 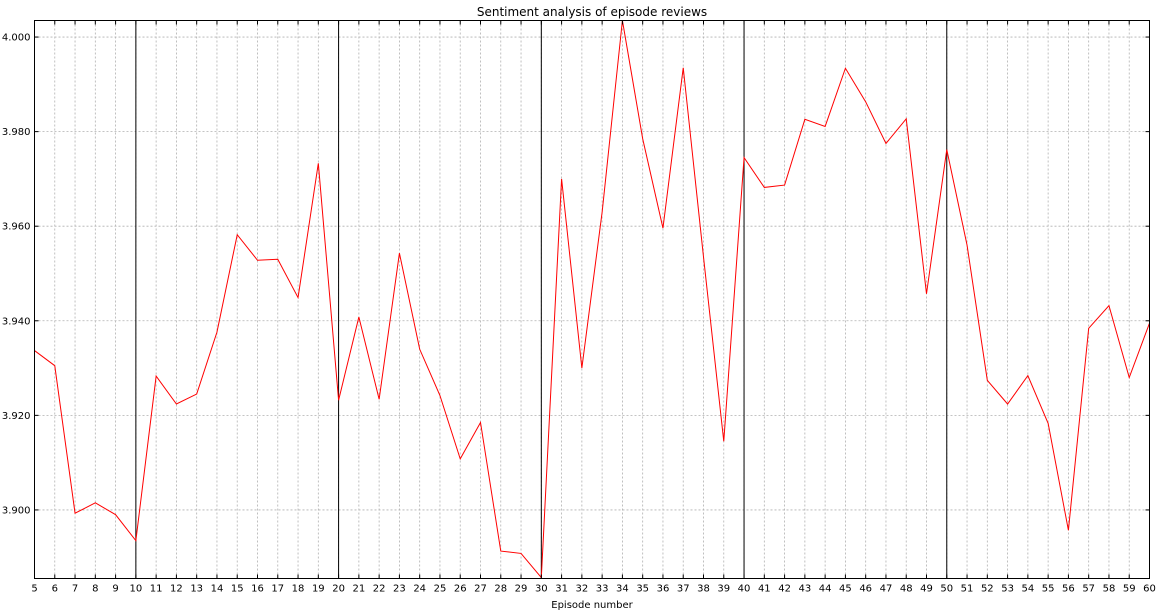 What do you see at coordinates (845, 589) in the screenshot?
I see `x-tick-label: 45` at bounding box center [845, 589].